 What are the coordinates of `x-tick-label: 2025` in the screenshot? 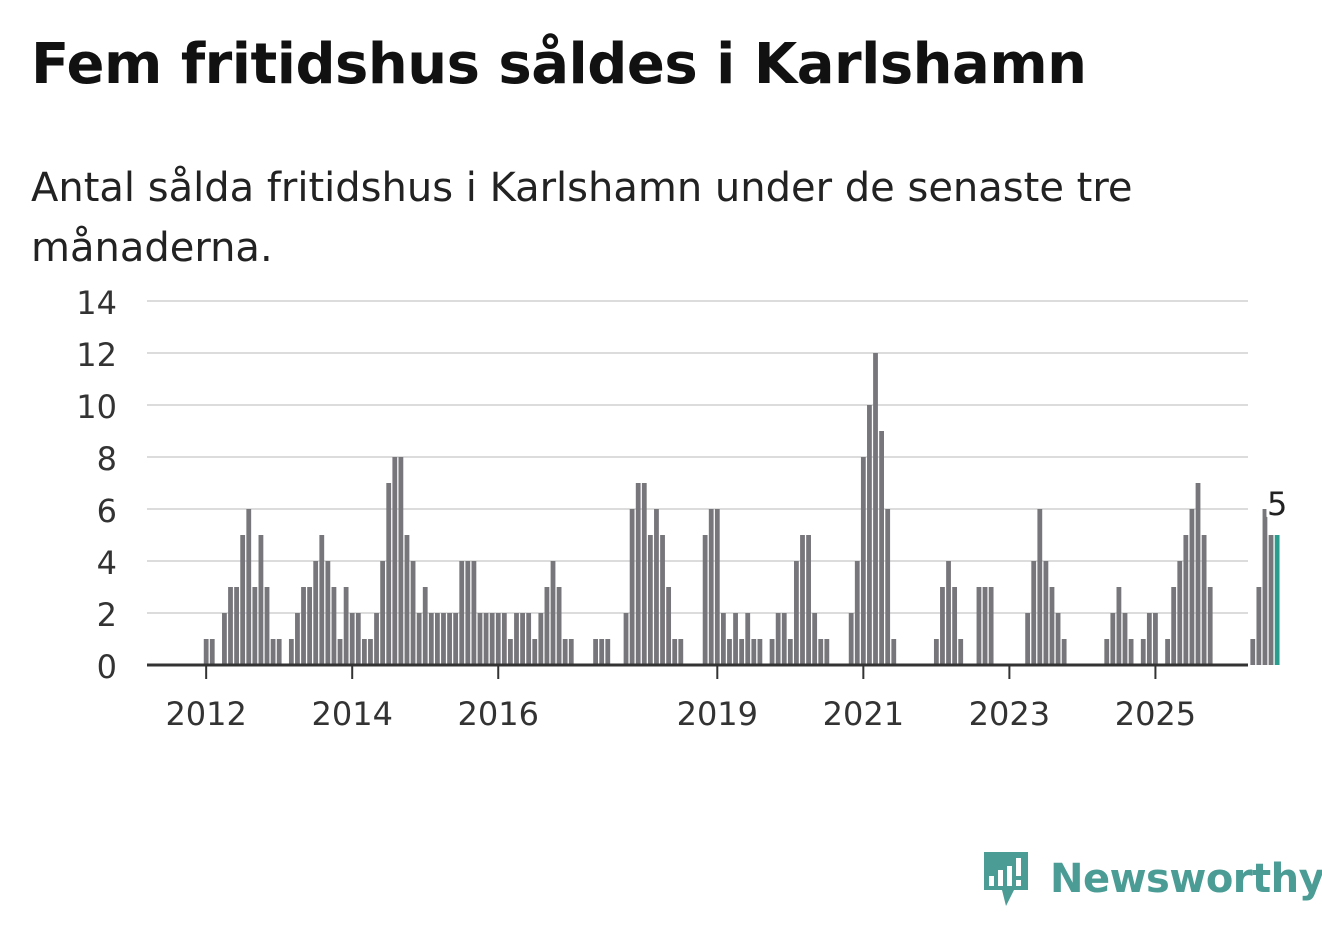 It's located at (1155, 714).